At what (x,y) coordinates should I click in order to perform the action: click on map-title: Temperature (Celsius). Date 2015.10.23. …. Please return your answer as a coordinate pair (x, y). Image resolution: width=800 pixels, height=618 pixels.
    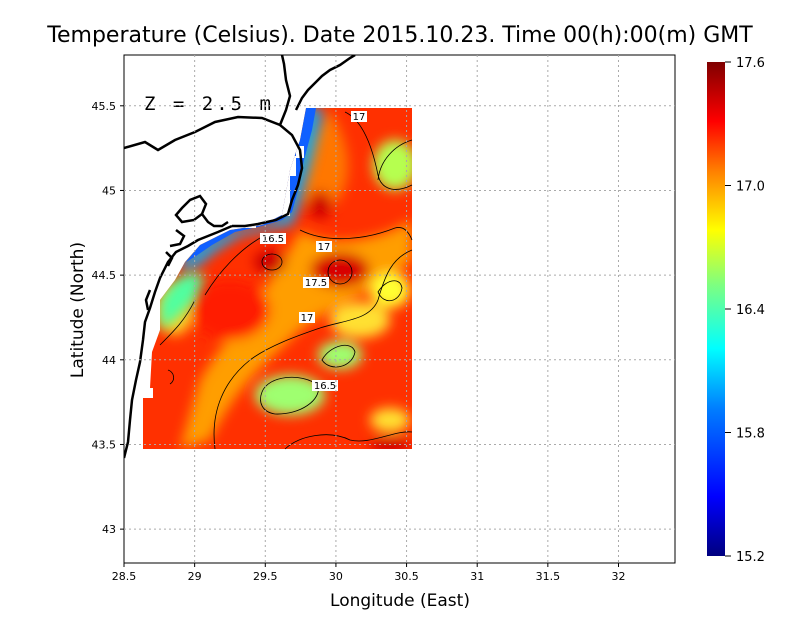
    Looking at the image, I should click on (399, 35).